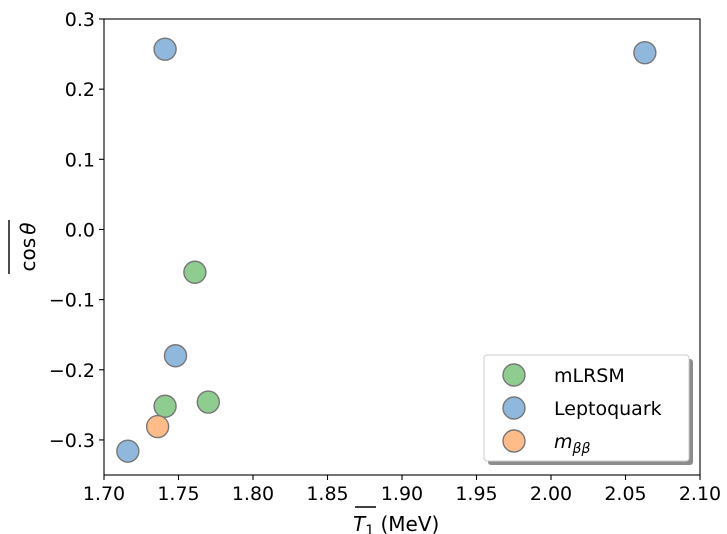 The image size is (727, 534). What do you see at coordinates (28, 247) in the screenshot?
I see `y-axis-label-text: cosθ` at bounding box center [28, 247].